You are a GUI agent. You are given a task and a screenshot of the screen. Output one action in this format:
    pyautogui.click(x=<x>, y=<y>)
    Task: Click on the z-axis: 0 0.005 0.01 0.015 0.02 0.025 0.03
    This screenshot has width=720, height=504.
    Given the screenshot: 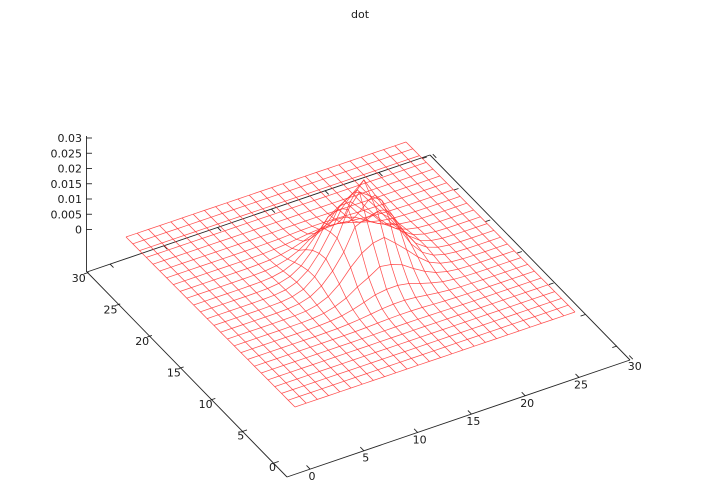 What is the action you would take?
    pyautogui.click(x=71, y=202)
    